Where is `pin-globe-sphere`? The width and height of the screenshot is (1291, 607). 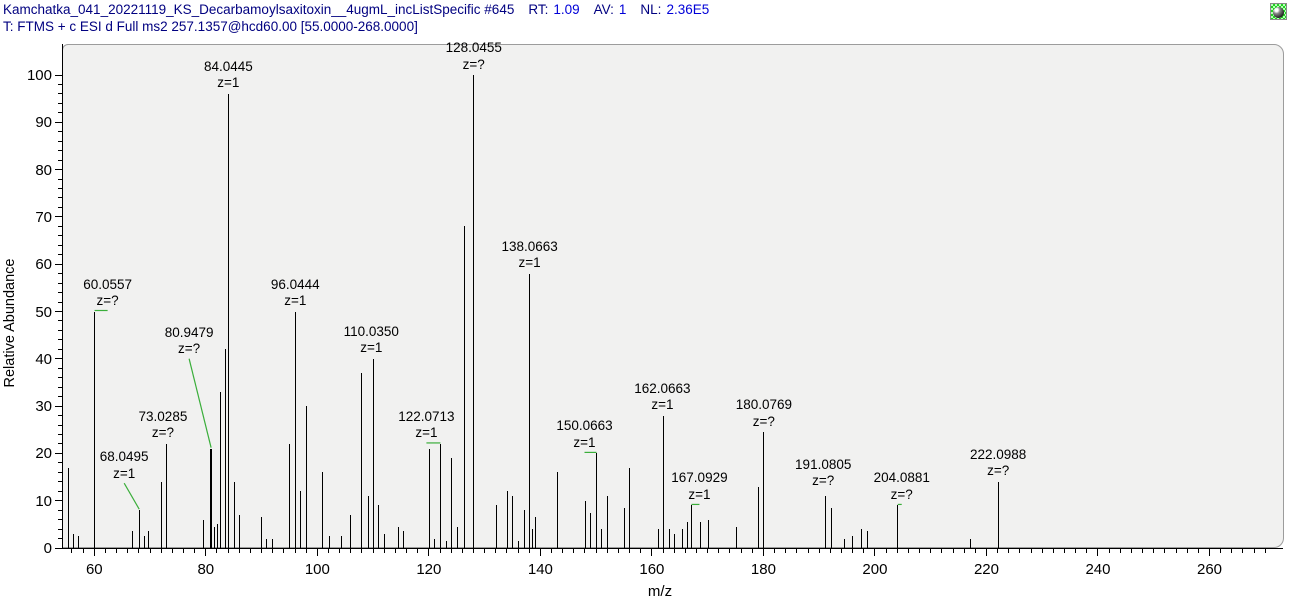 pin-globe-sphere is located at coordinates (1278, 12).